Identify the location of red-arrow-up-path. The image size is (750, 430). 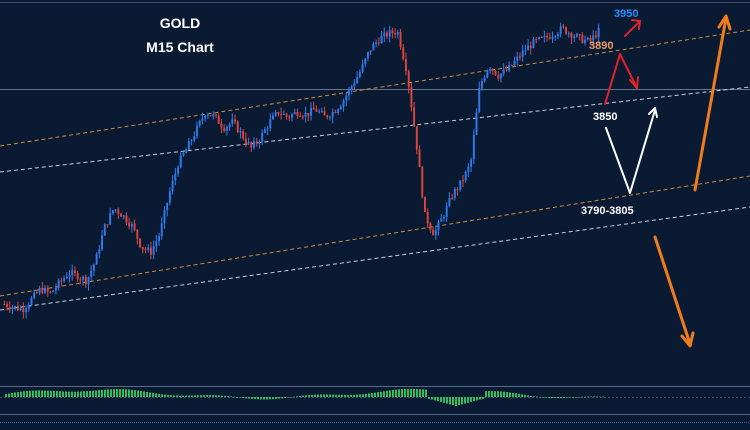
(621, 79).